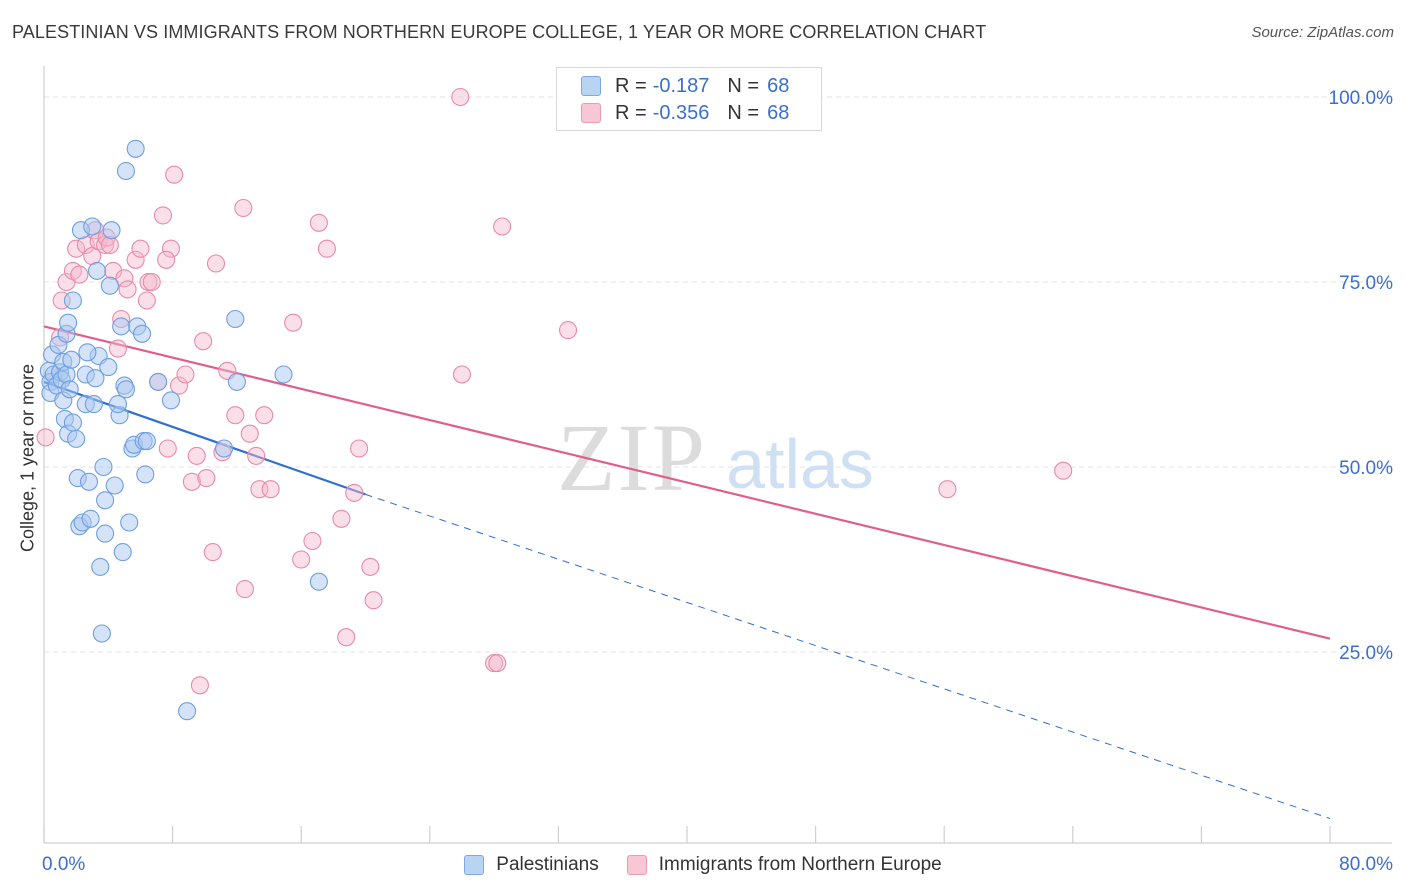  I want to click on legend-swatch-pink, so click(636, 865).